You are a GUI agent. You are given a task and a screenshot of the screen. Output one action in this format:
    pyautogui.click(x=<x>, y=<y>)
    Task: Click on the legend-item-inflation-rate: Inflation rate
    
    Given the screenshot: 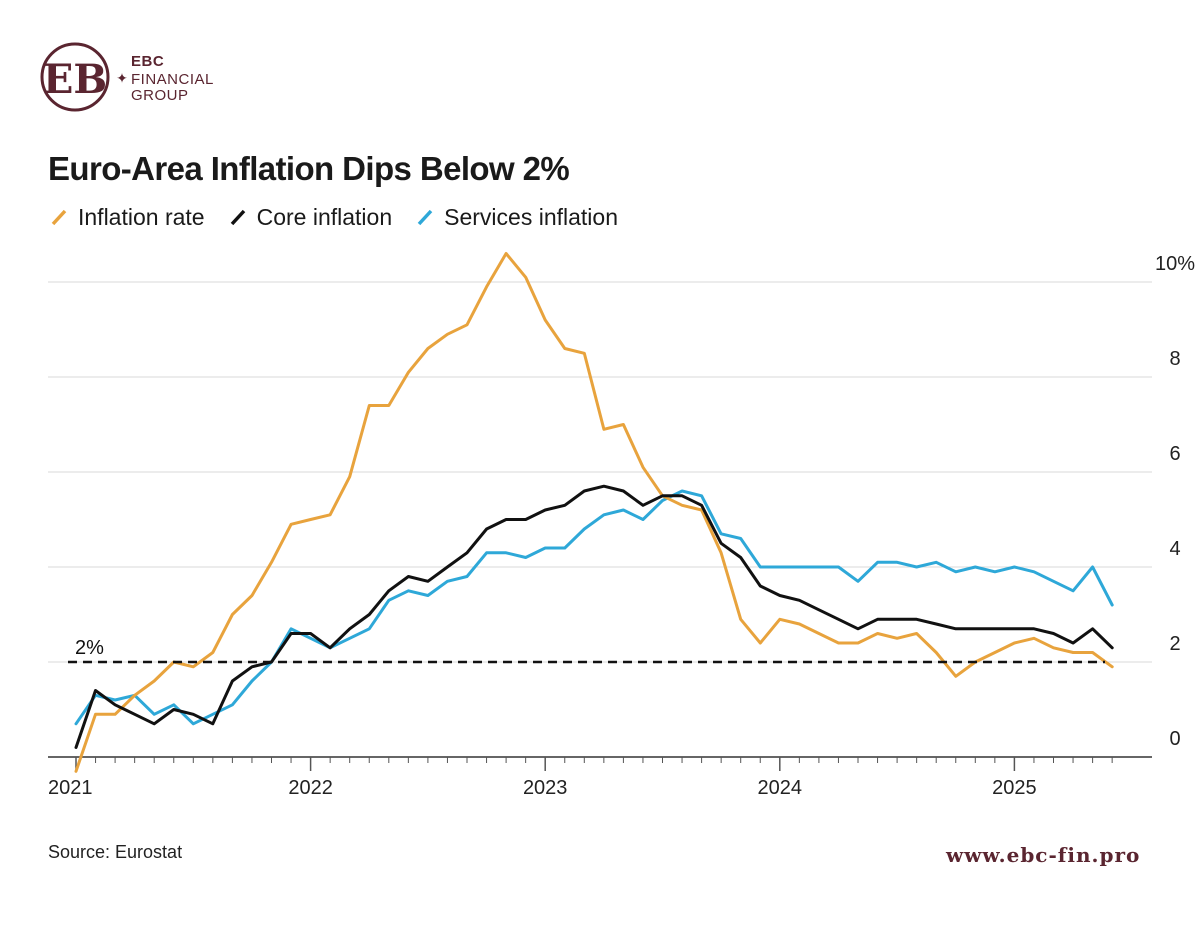 What is the action you would take?
    pyautogui.click(x=126, y=217)
    